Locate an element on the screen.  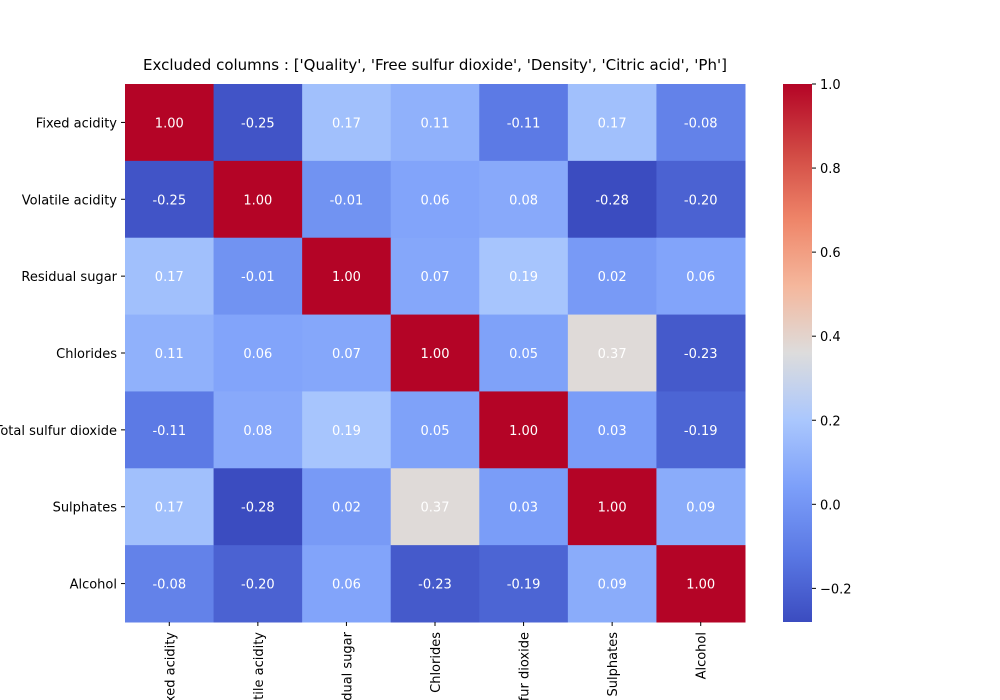
y-tick-label: Sulphates is located at coordinates (85, 508).